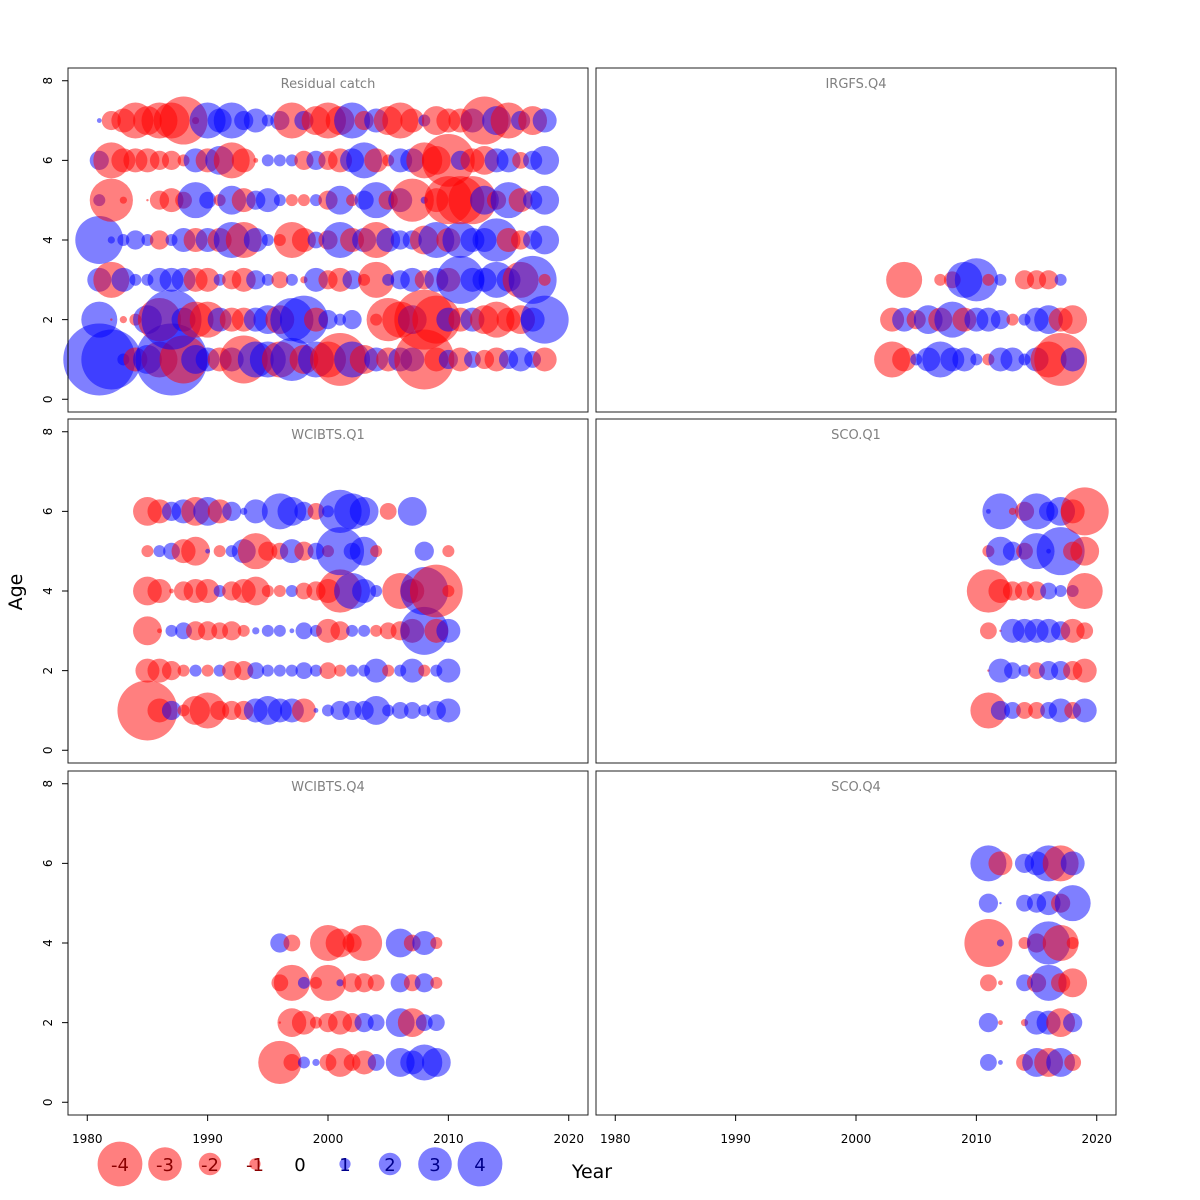 Image resolution: width=1200 pixels, height=1200 pixels. Describe the element at coordinates (480, 1164) in the screenshot. I see `legend-item: 4` at that location.